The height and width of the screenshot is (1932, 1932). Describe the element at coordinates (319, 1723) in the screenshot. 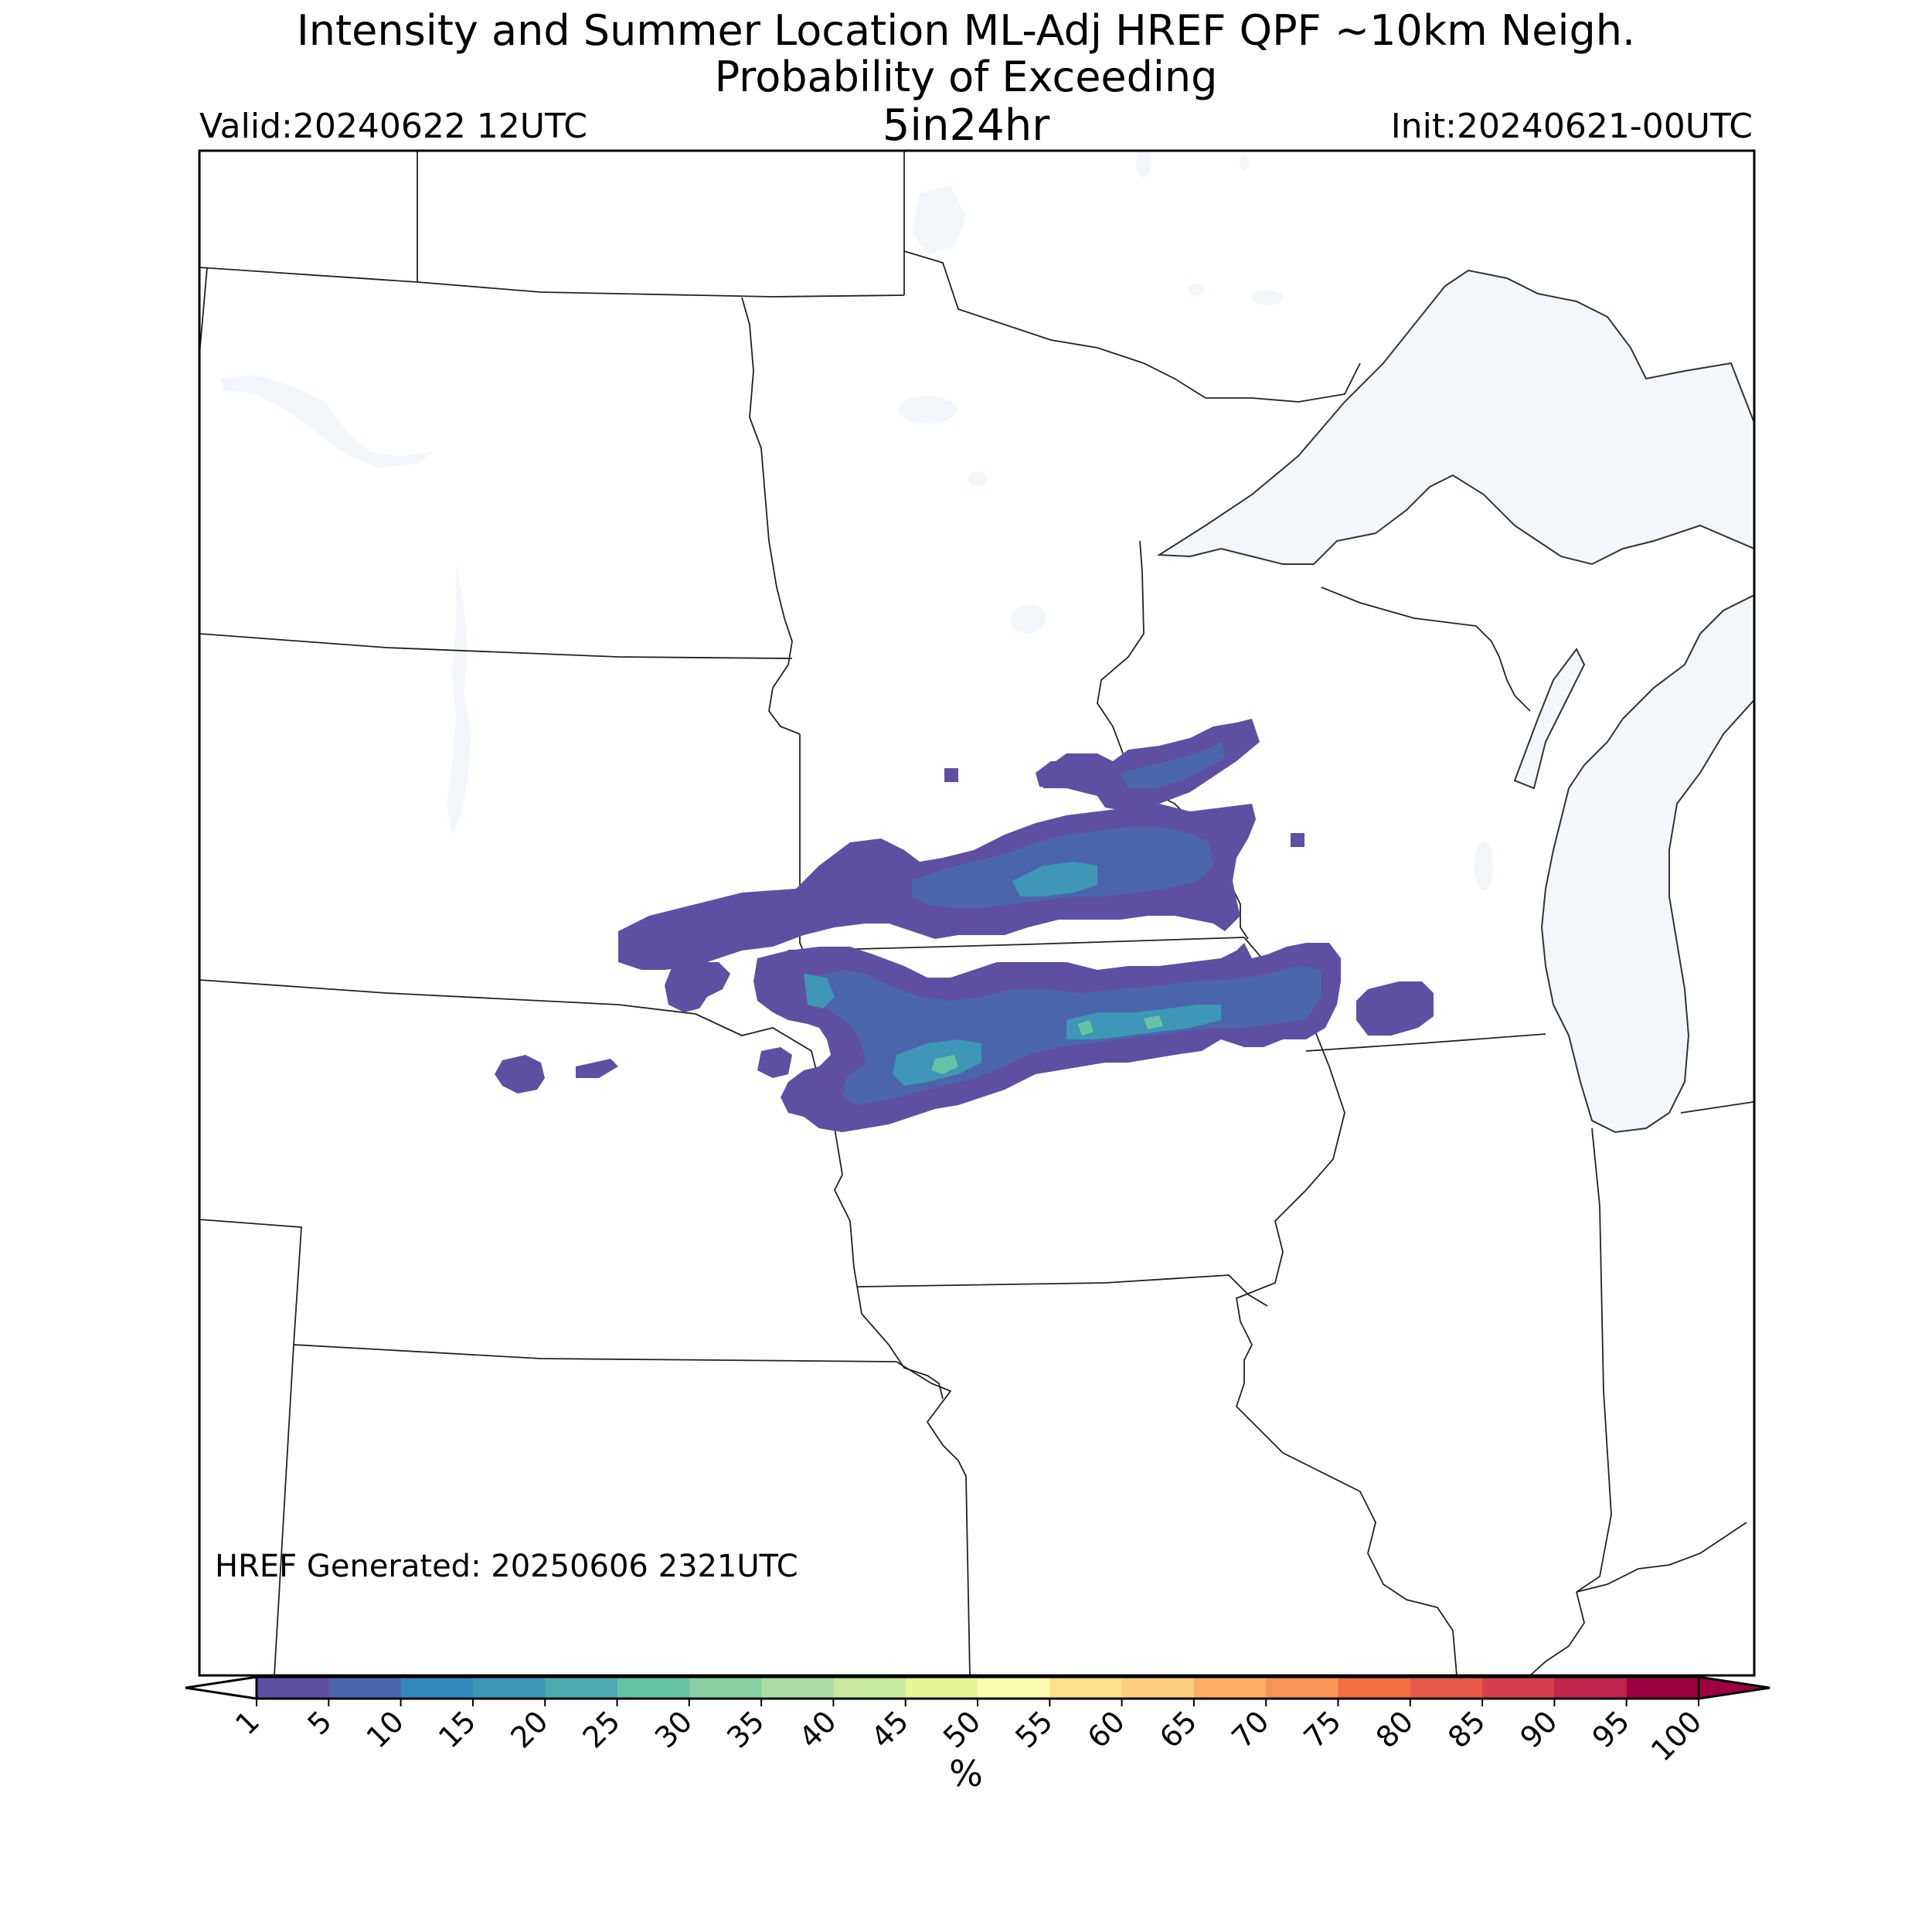

I see `colorbar-tick-label: 5` at that location.